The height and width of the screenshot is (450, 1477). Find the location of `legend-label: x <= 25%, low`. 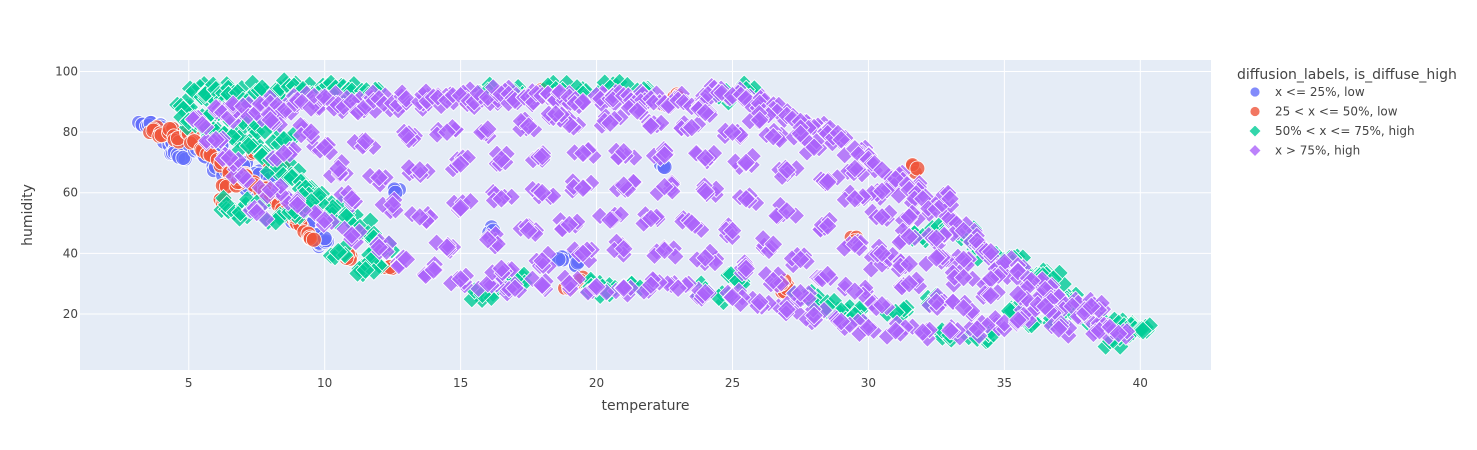

legend-label: x <= 25%, low is located at coordinates (1320, 92).